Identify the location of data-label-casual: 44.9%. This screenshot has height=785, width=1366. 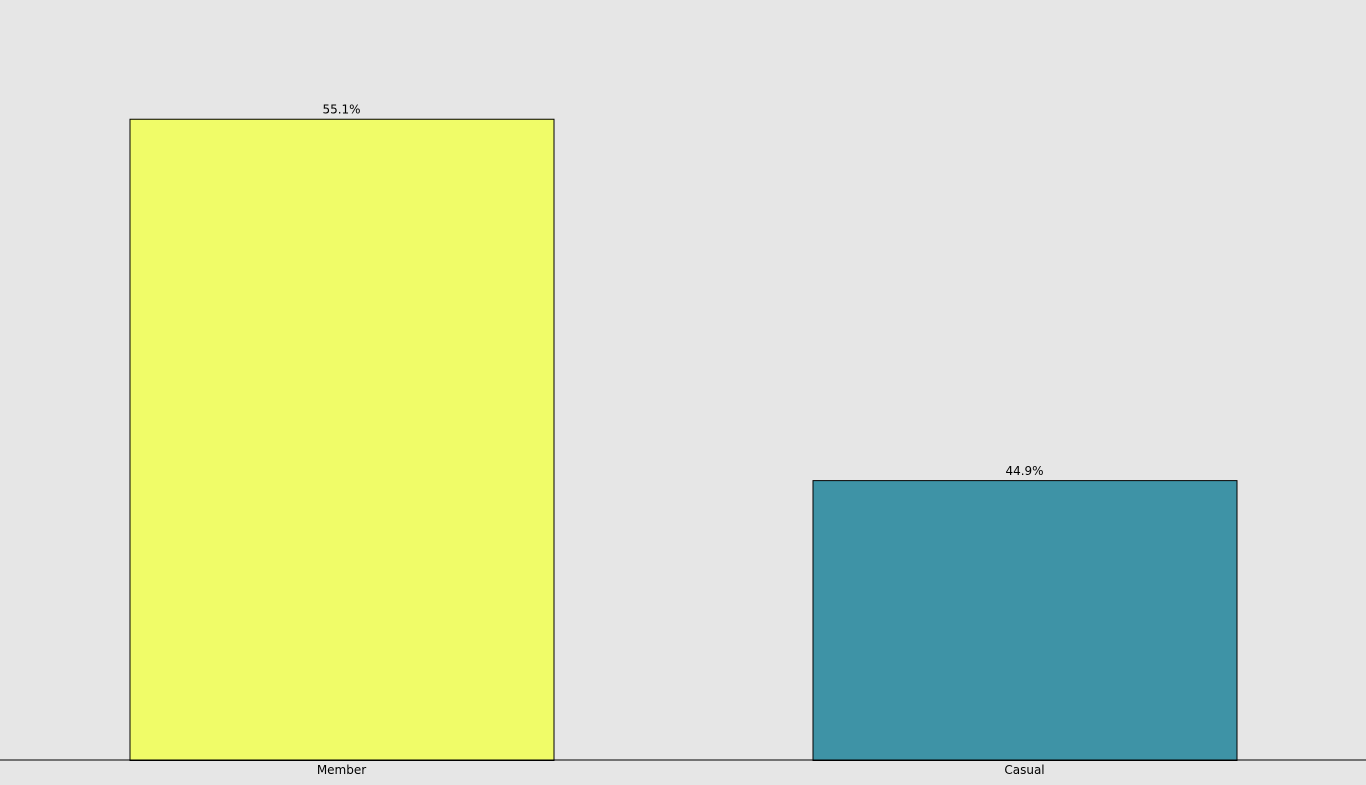
(1024, 471).